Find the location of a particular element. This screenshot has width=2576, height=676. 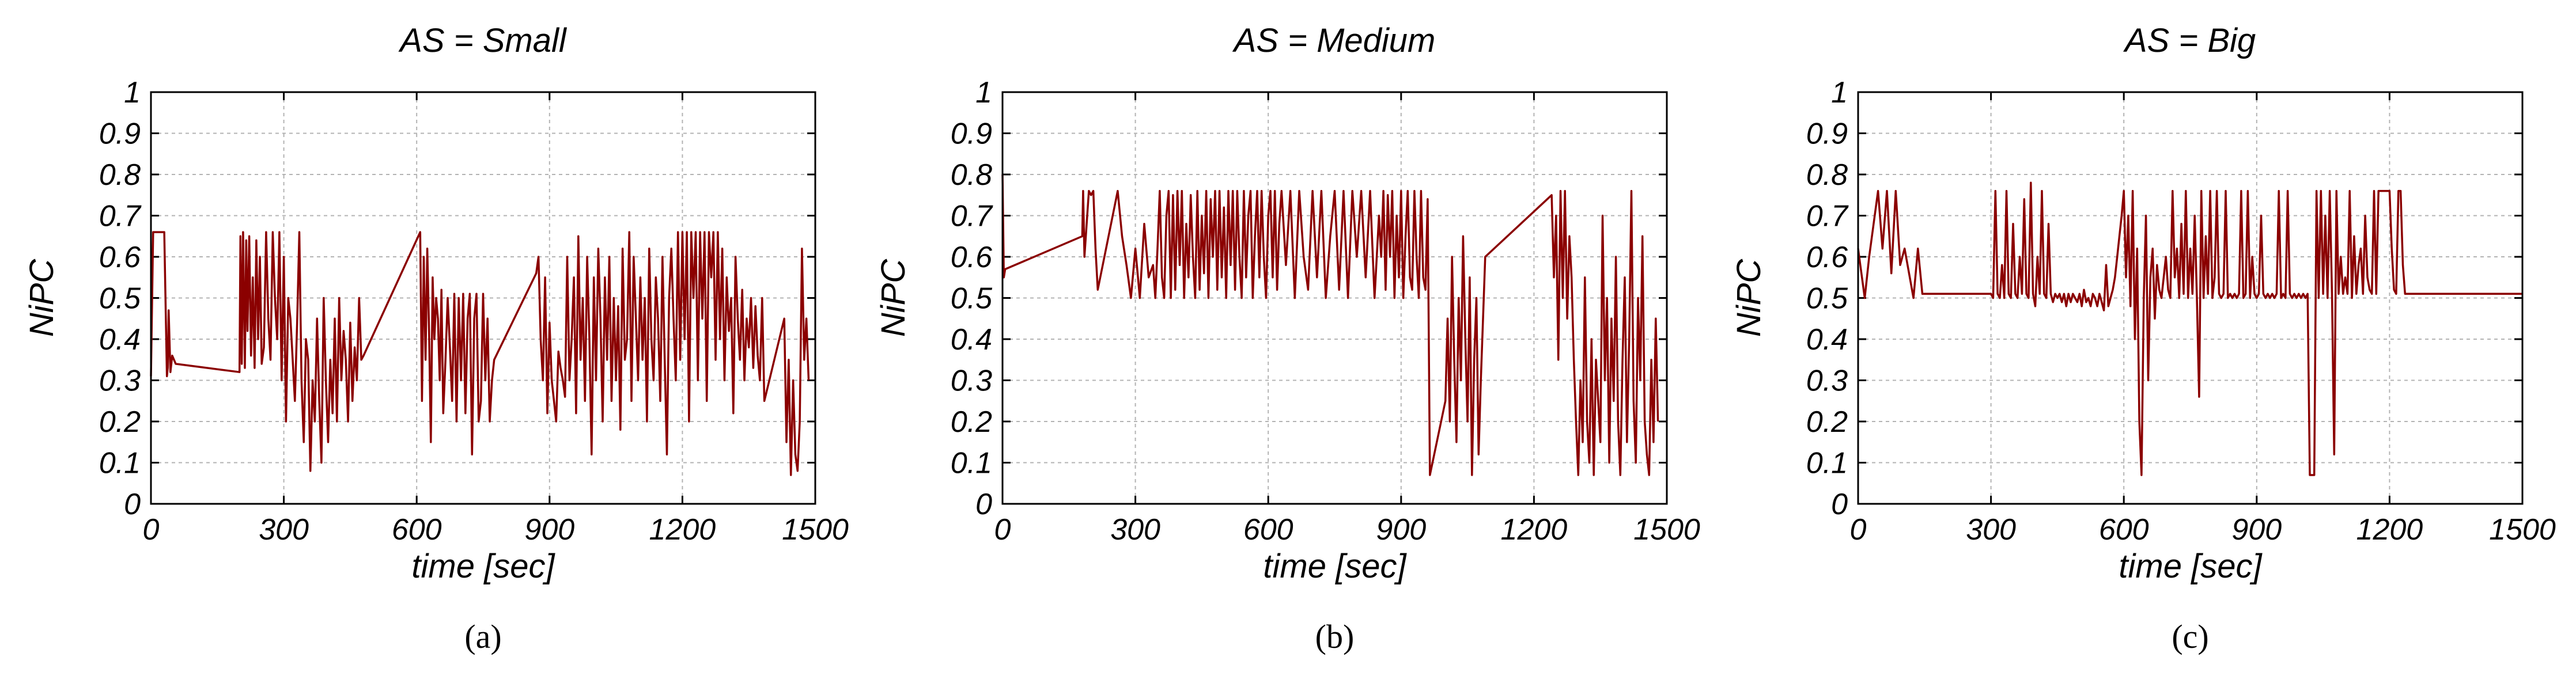

panel-caption: (c) is located at coordinates (2190, 637).